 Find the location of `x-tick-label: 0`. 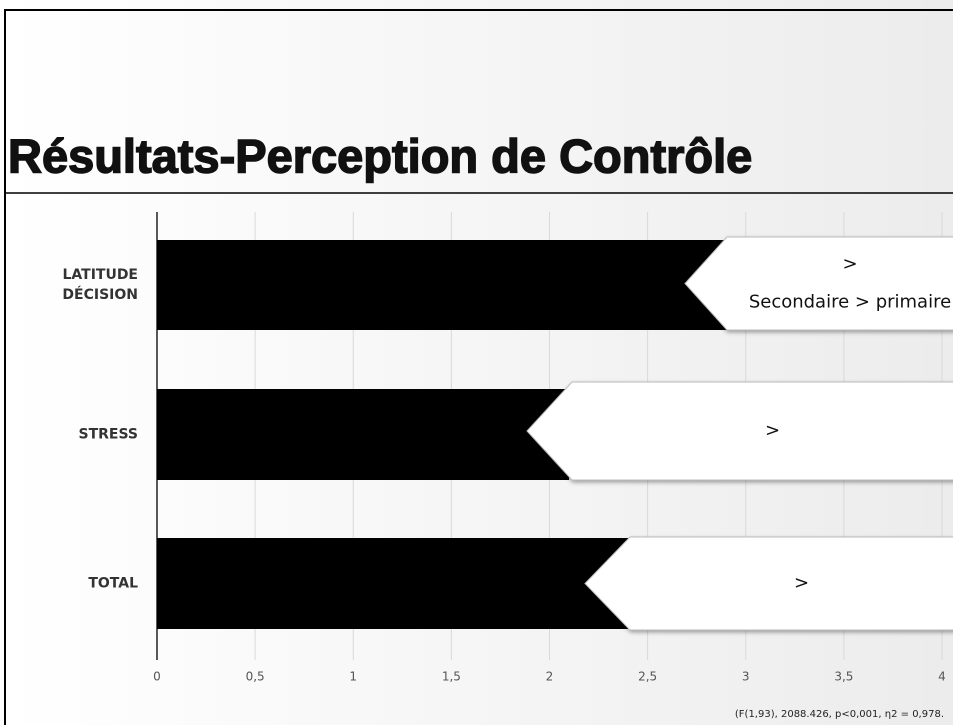

x-tick-label: 0 is located at coordinates (157, 677).